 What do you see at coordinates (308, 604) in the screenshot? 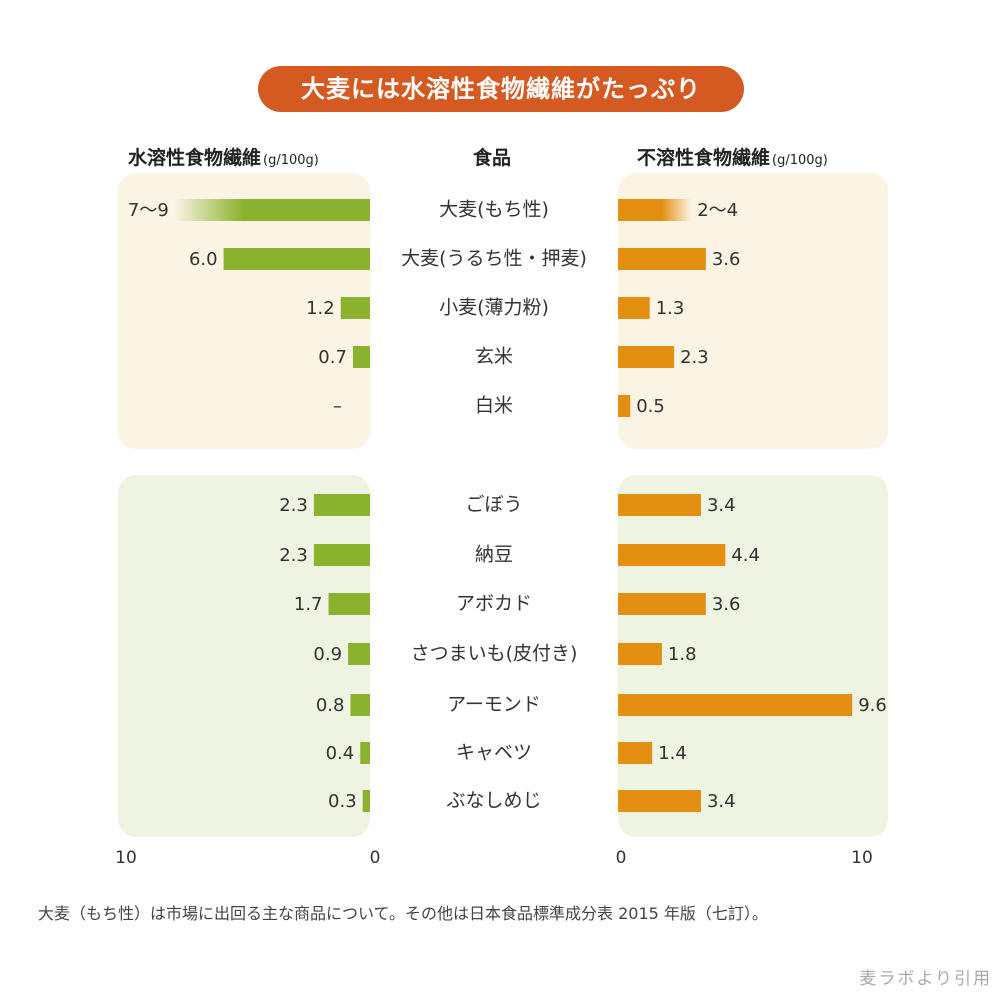
I see `soluble-fiber-value-label: 1.7` at bounding box center [308, 604].